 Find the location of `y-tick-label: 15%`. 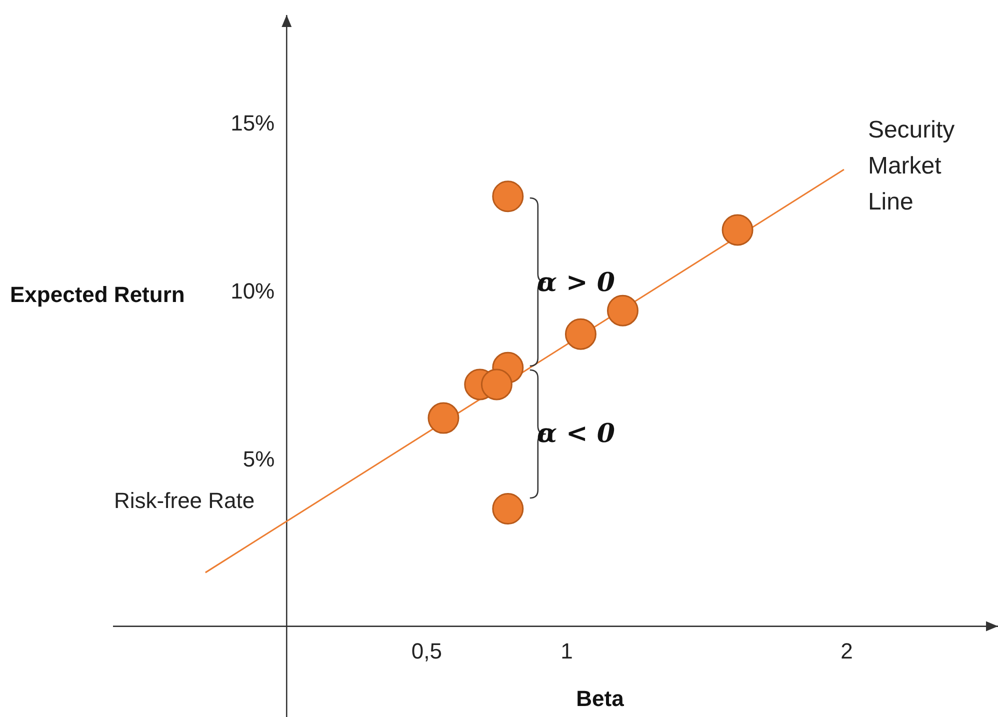

y-tick-label: 15% is located at coordinates (252, 123).